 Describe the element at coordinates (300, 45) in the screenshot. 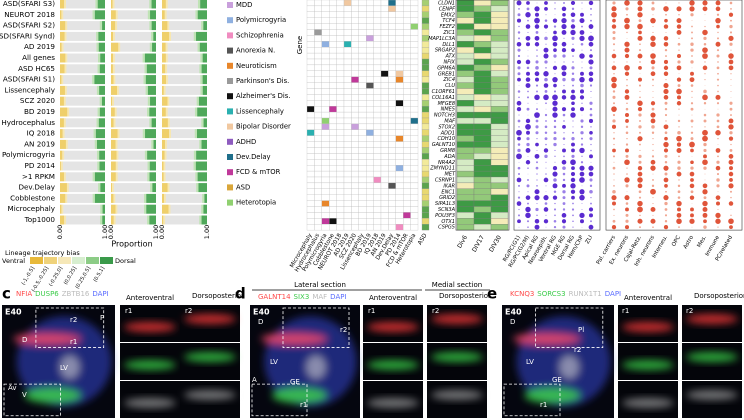

I see `axis-label: Gene` at that location.